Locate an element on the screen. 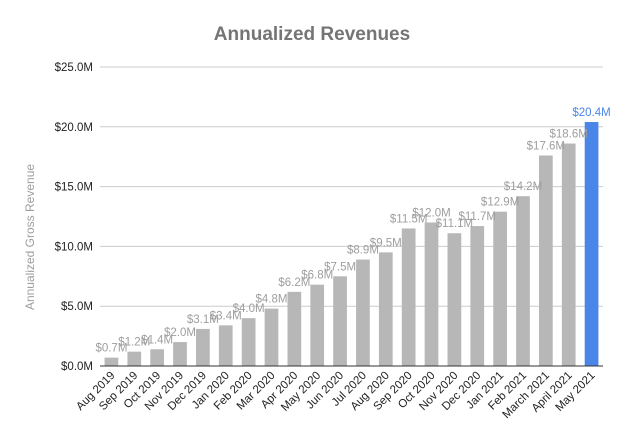 This screenshot has width=624, height=441. data-label: $0.7M is located at coordinates (111, 349).